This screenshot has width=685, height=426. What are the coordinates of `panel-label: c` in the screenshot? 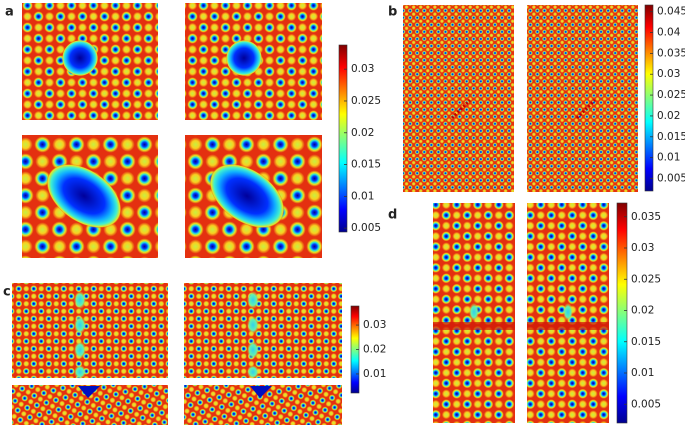 It's located at (7, 292).